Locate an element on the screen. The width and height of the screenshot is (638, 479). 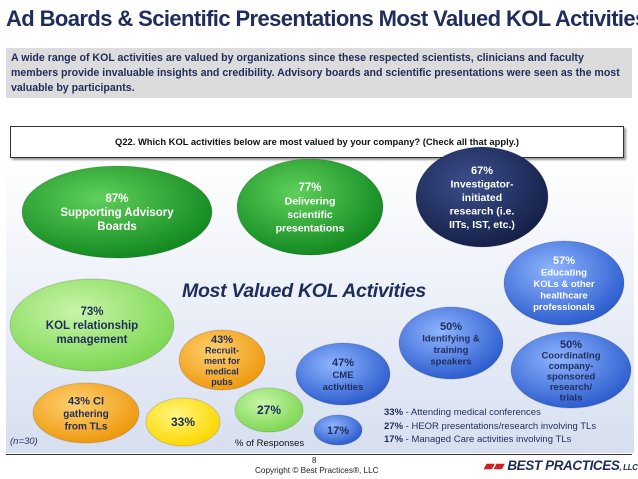
bubble-label: from TLs is located at coordinates (86, 427).